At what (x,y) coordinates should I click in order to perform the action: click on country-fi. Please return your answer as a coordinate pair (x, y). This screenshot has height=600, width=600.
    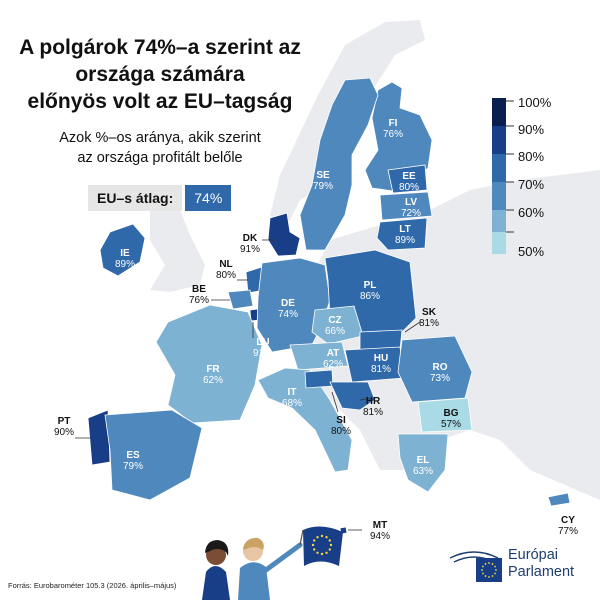
    Looking at the image, I should click on (398, 137).